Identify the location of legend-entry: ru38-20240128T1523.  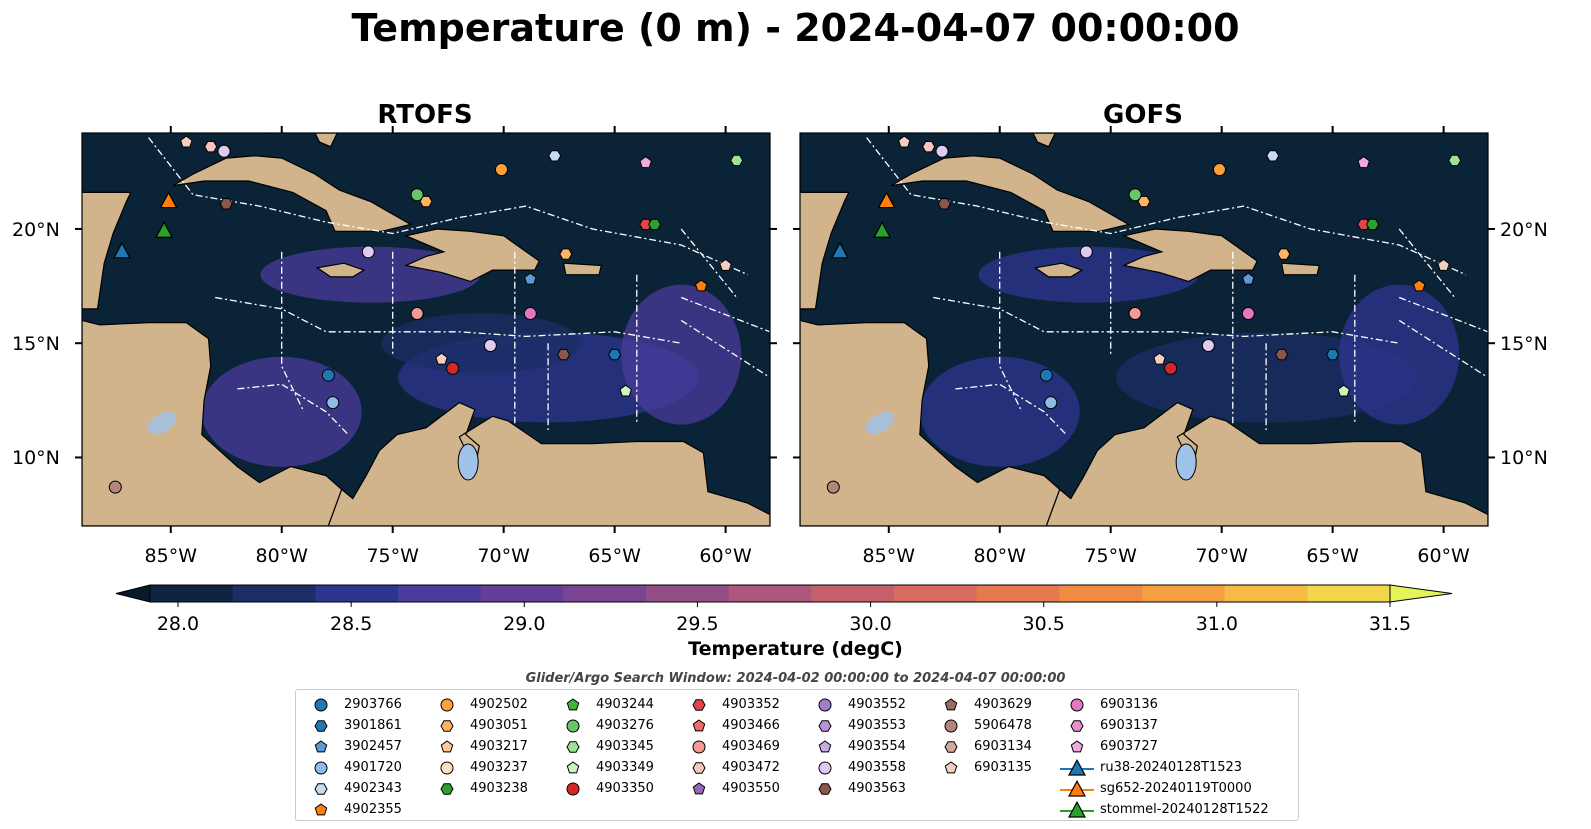
(1164, 767).